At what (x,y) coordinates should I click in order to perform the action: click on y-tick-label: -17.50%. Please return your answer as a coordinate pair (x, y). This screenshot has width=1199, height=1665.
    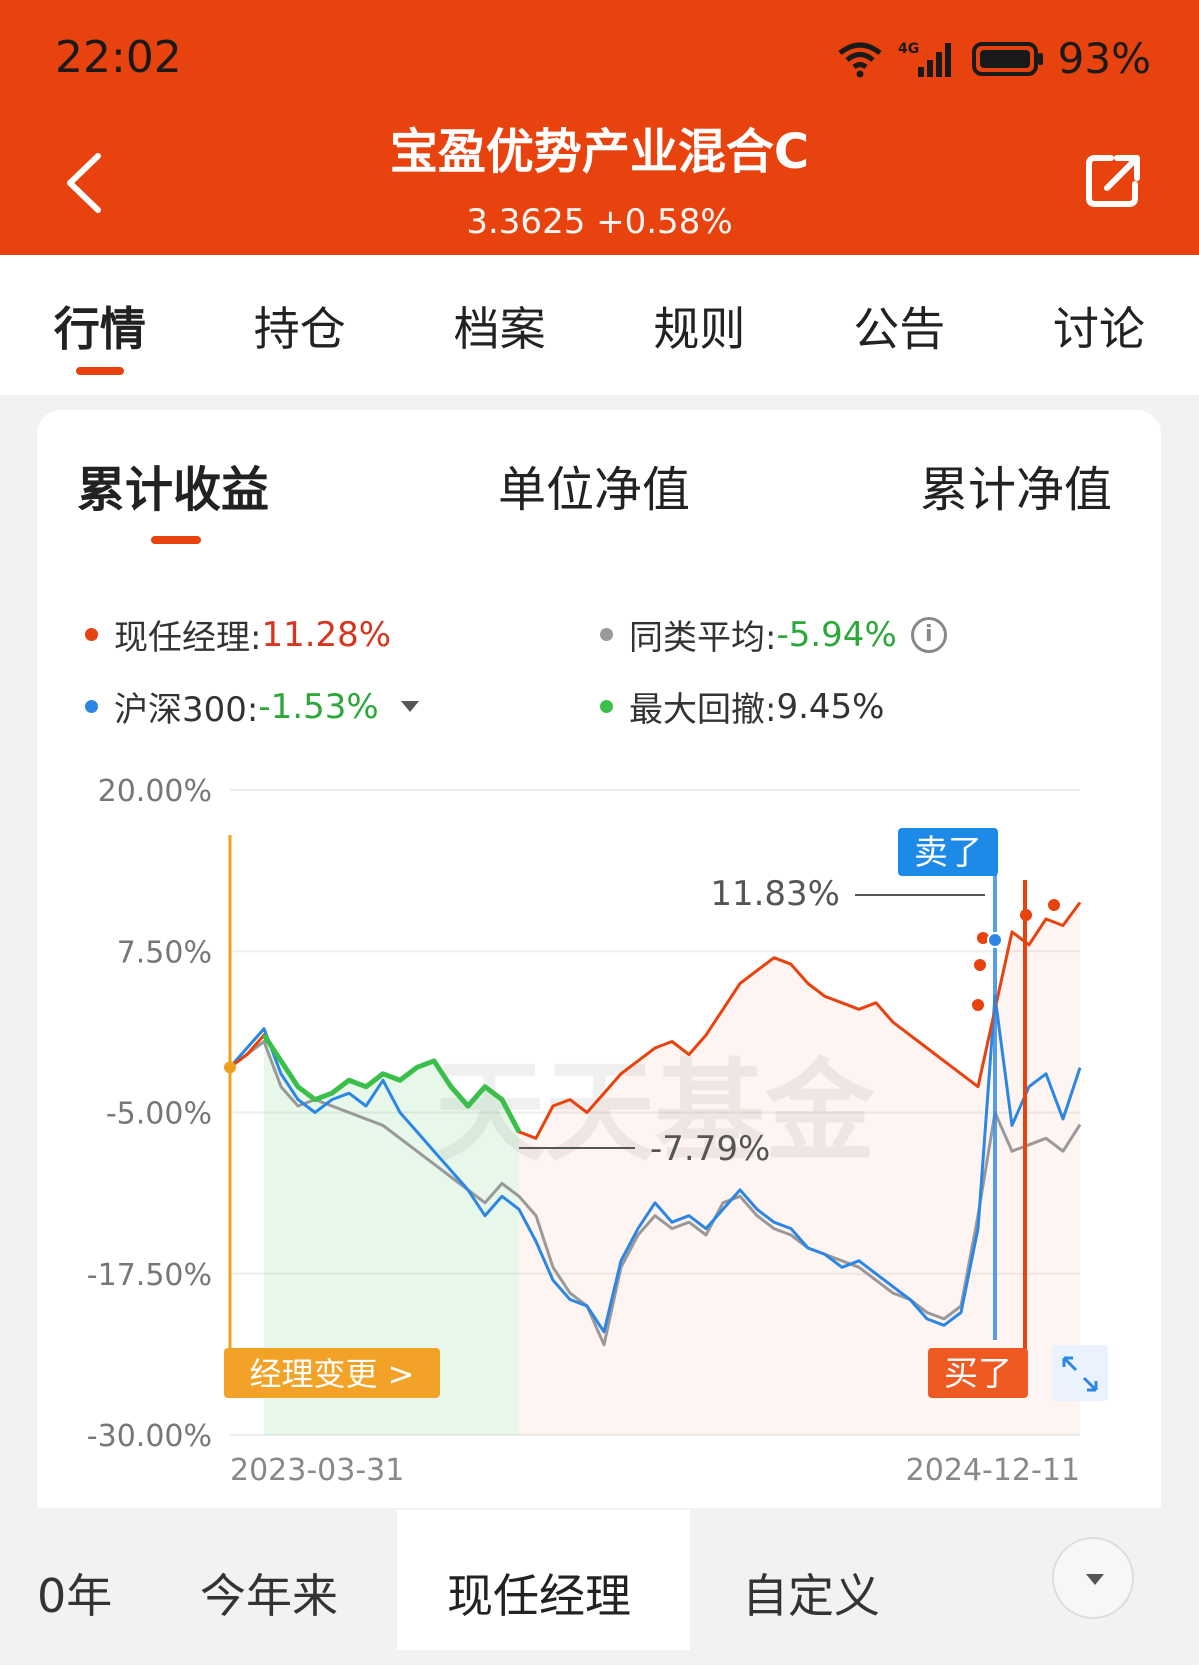
    Looking at the image, I should click on (149, 1275).